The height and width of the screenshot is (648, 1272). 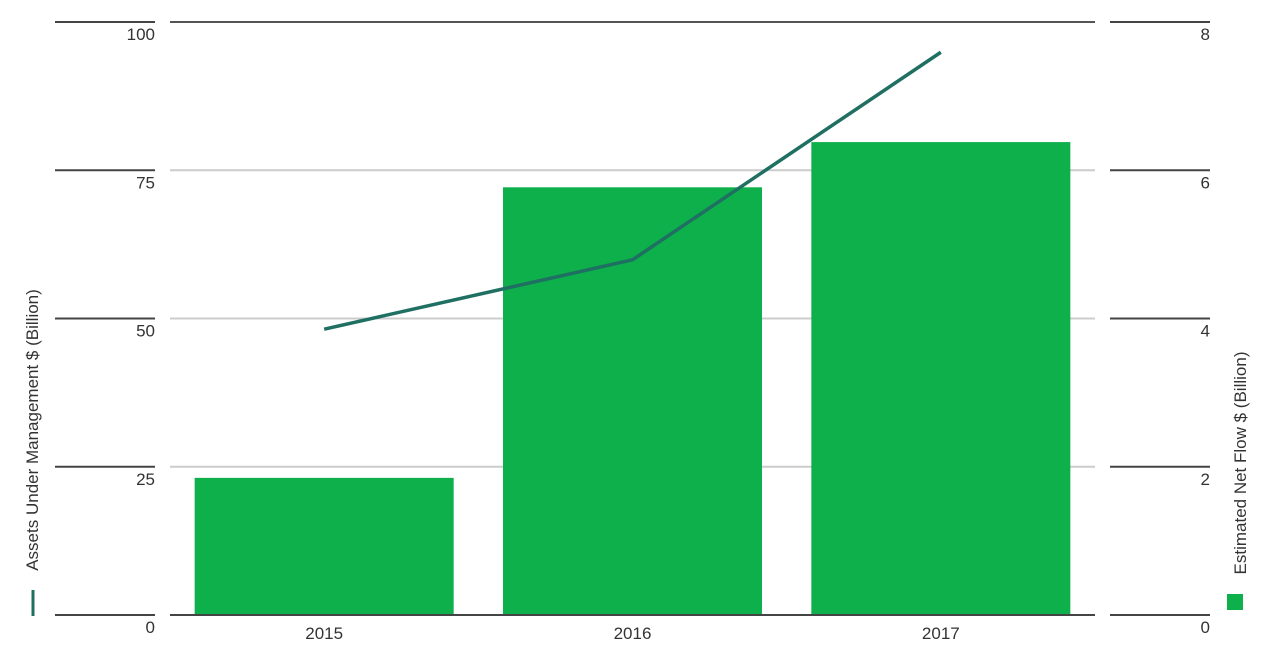 I want to click on x-tick-label: 2015, so click(x=324, y=633).